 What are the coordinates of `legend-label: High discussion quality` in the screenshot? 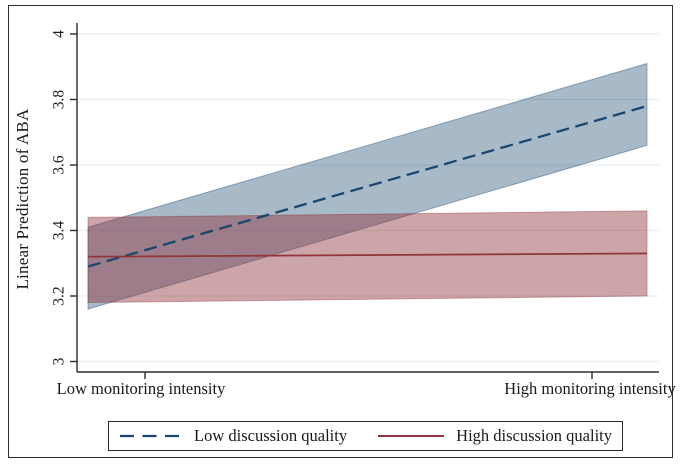 It's located at (534, 435).